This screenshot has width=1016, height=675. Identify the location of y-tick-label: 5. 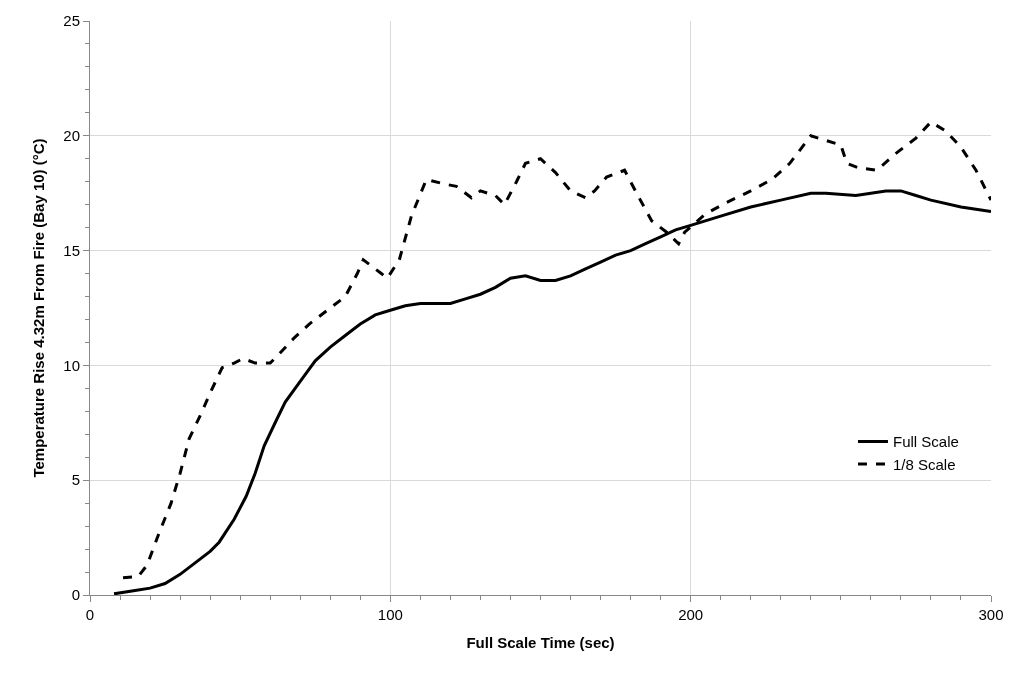
(75, 480).